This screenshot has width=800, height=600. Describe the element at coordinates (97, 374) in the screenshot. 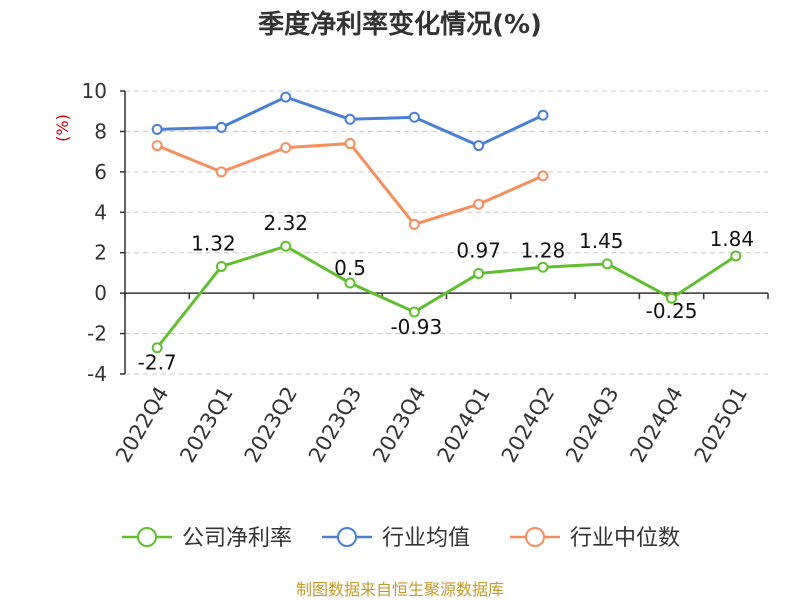

I see `y-tick-label: -4` at that location.